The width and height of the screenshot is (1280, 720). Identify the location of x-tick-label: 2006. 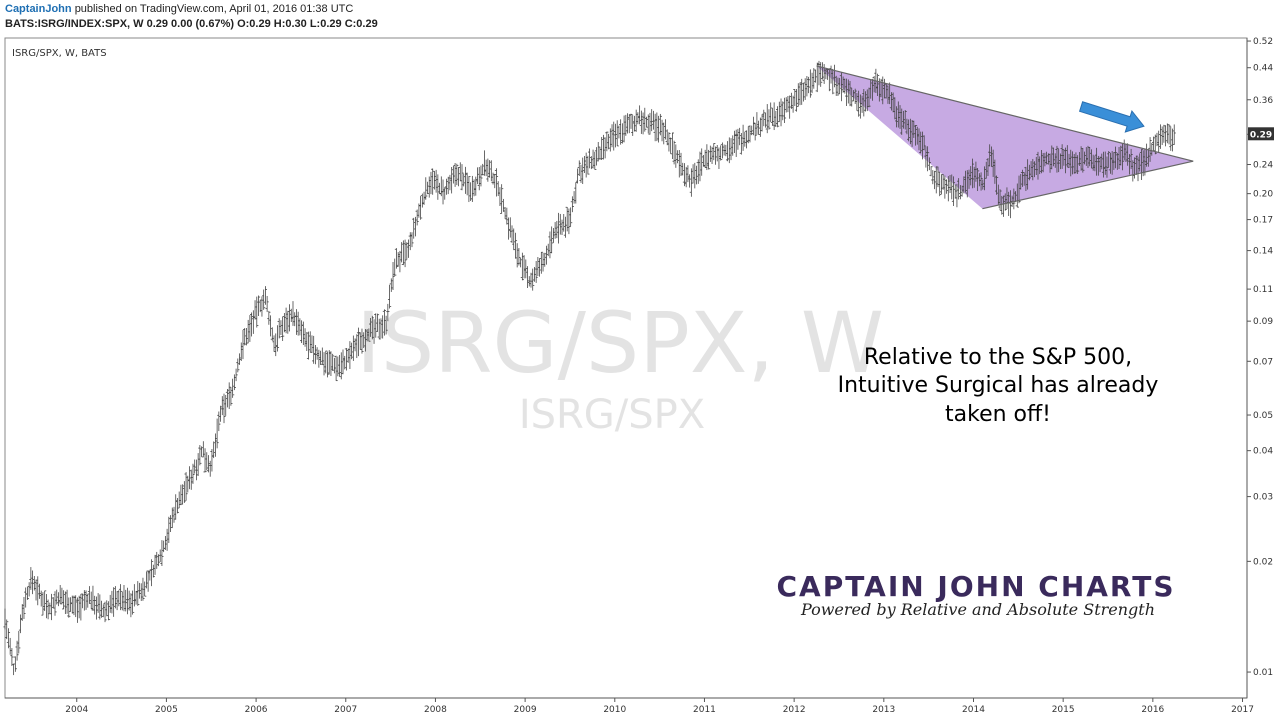
(256, 710).